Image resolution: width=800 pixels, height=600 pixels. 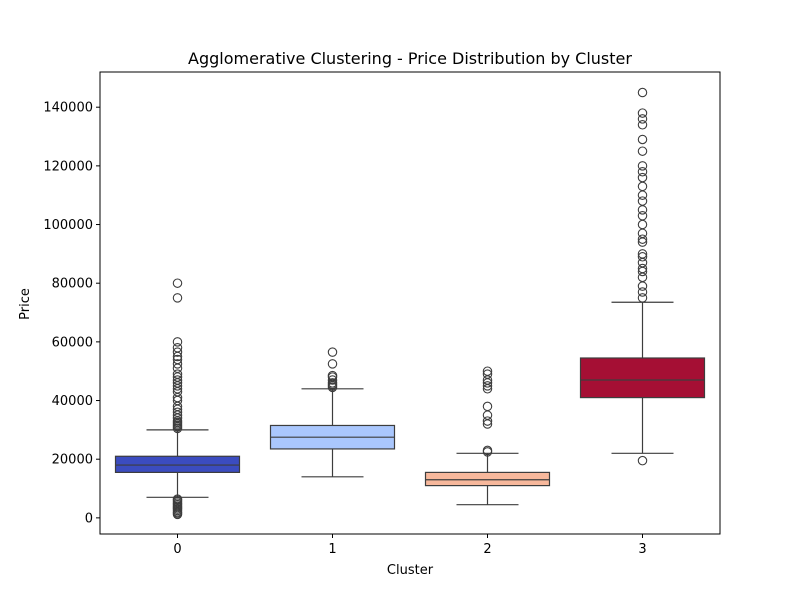 I want to click on y-tick-label: 80000, so click(x=72, y=284).